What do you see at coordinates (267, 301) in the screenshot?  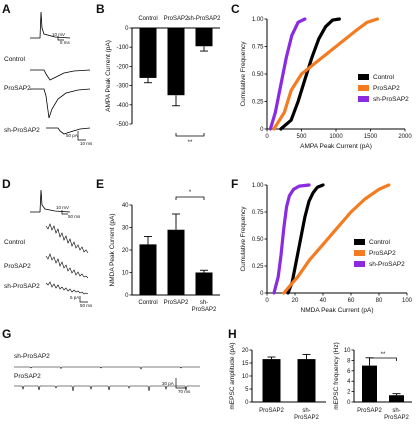 I see `x-tick-label-f: 0` at bounding box center [267, 301].